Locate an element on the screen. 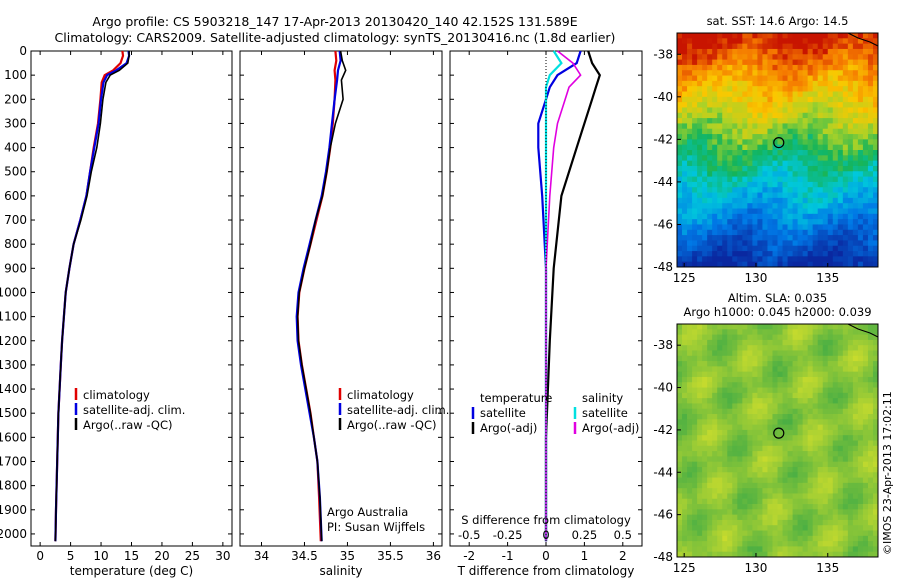  y-tick-label: -48 is located at coordinates (663, 557).